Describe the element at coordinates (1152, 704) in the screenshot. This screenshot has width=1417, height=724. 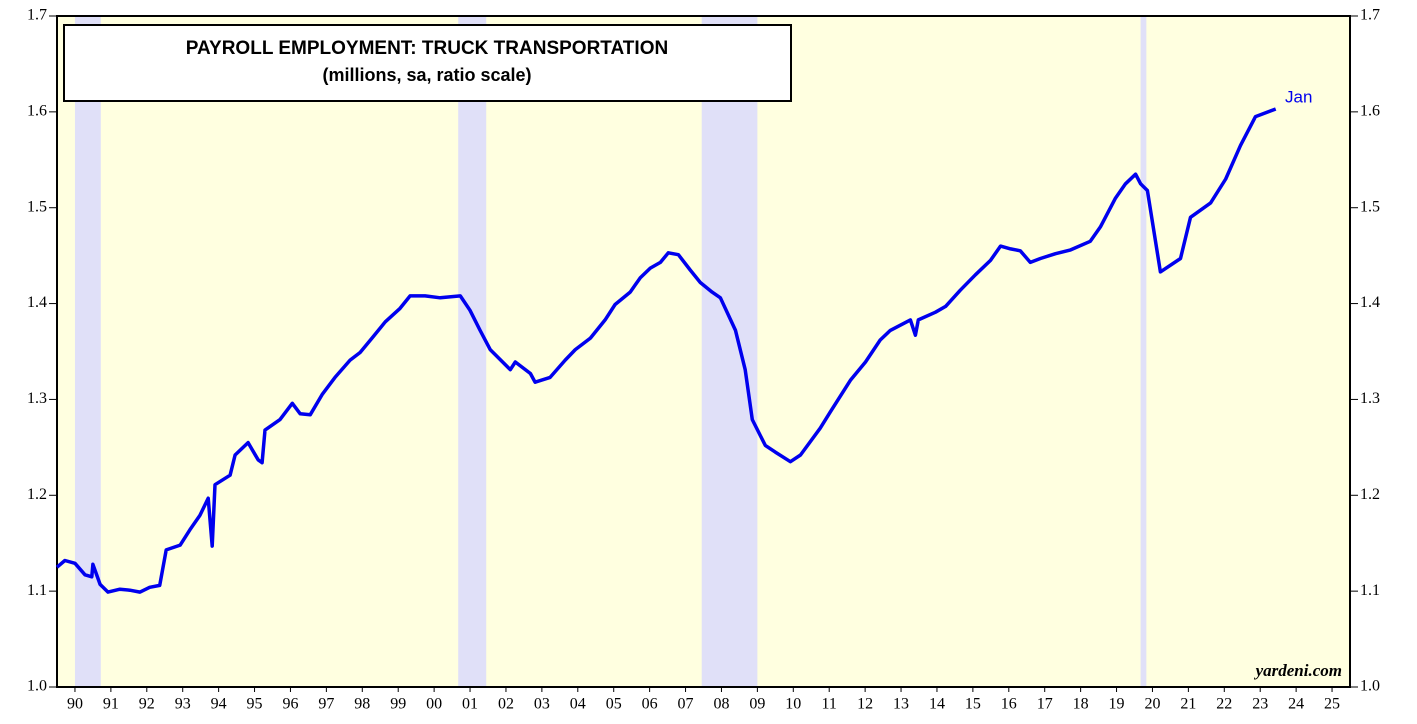
I see `x-tick-label: 20` at that location.